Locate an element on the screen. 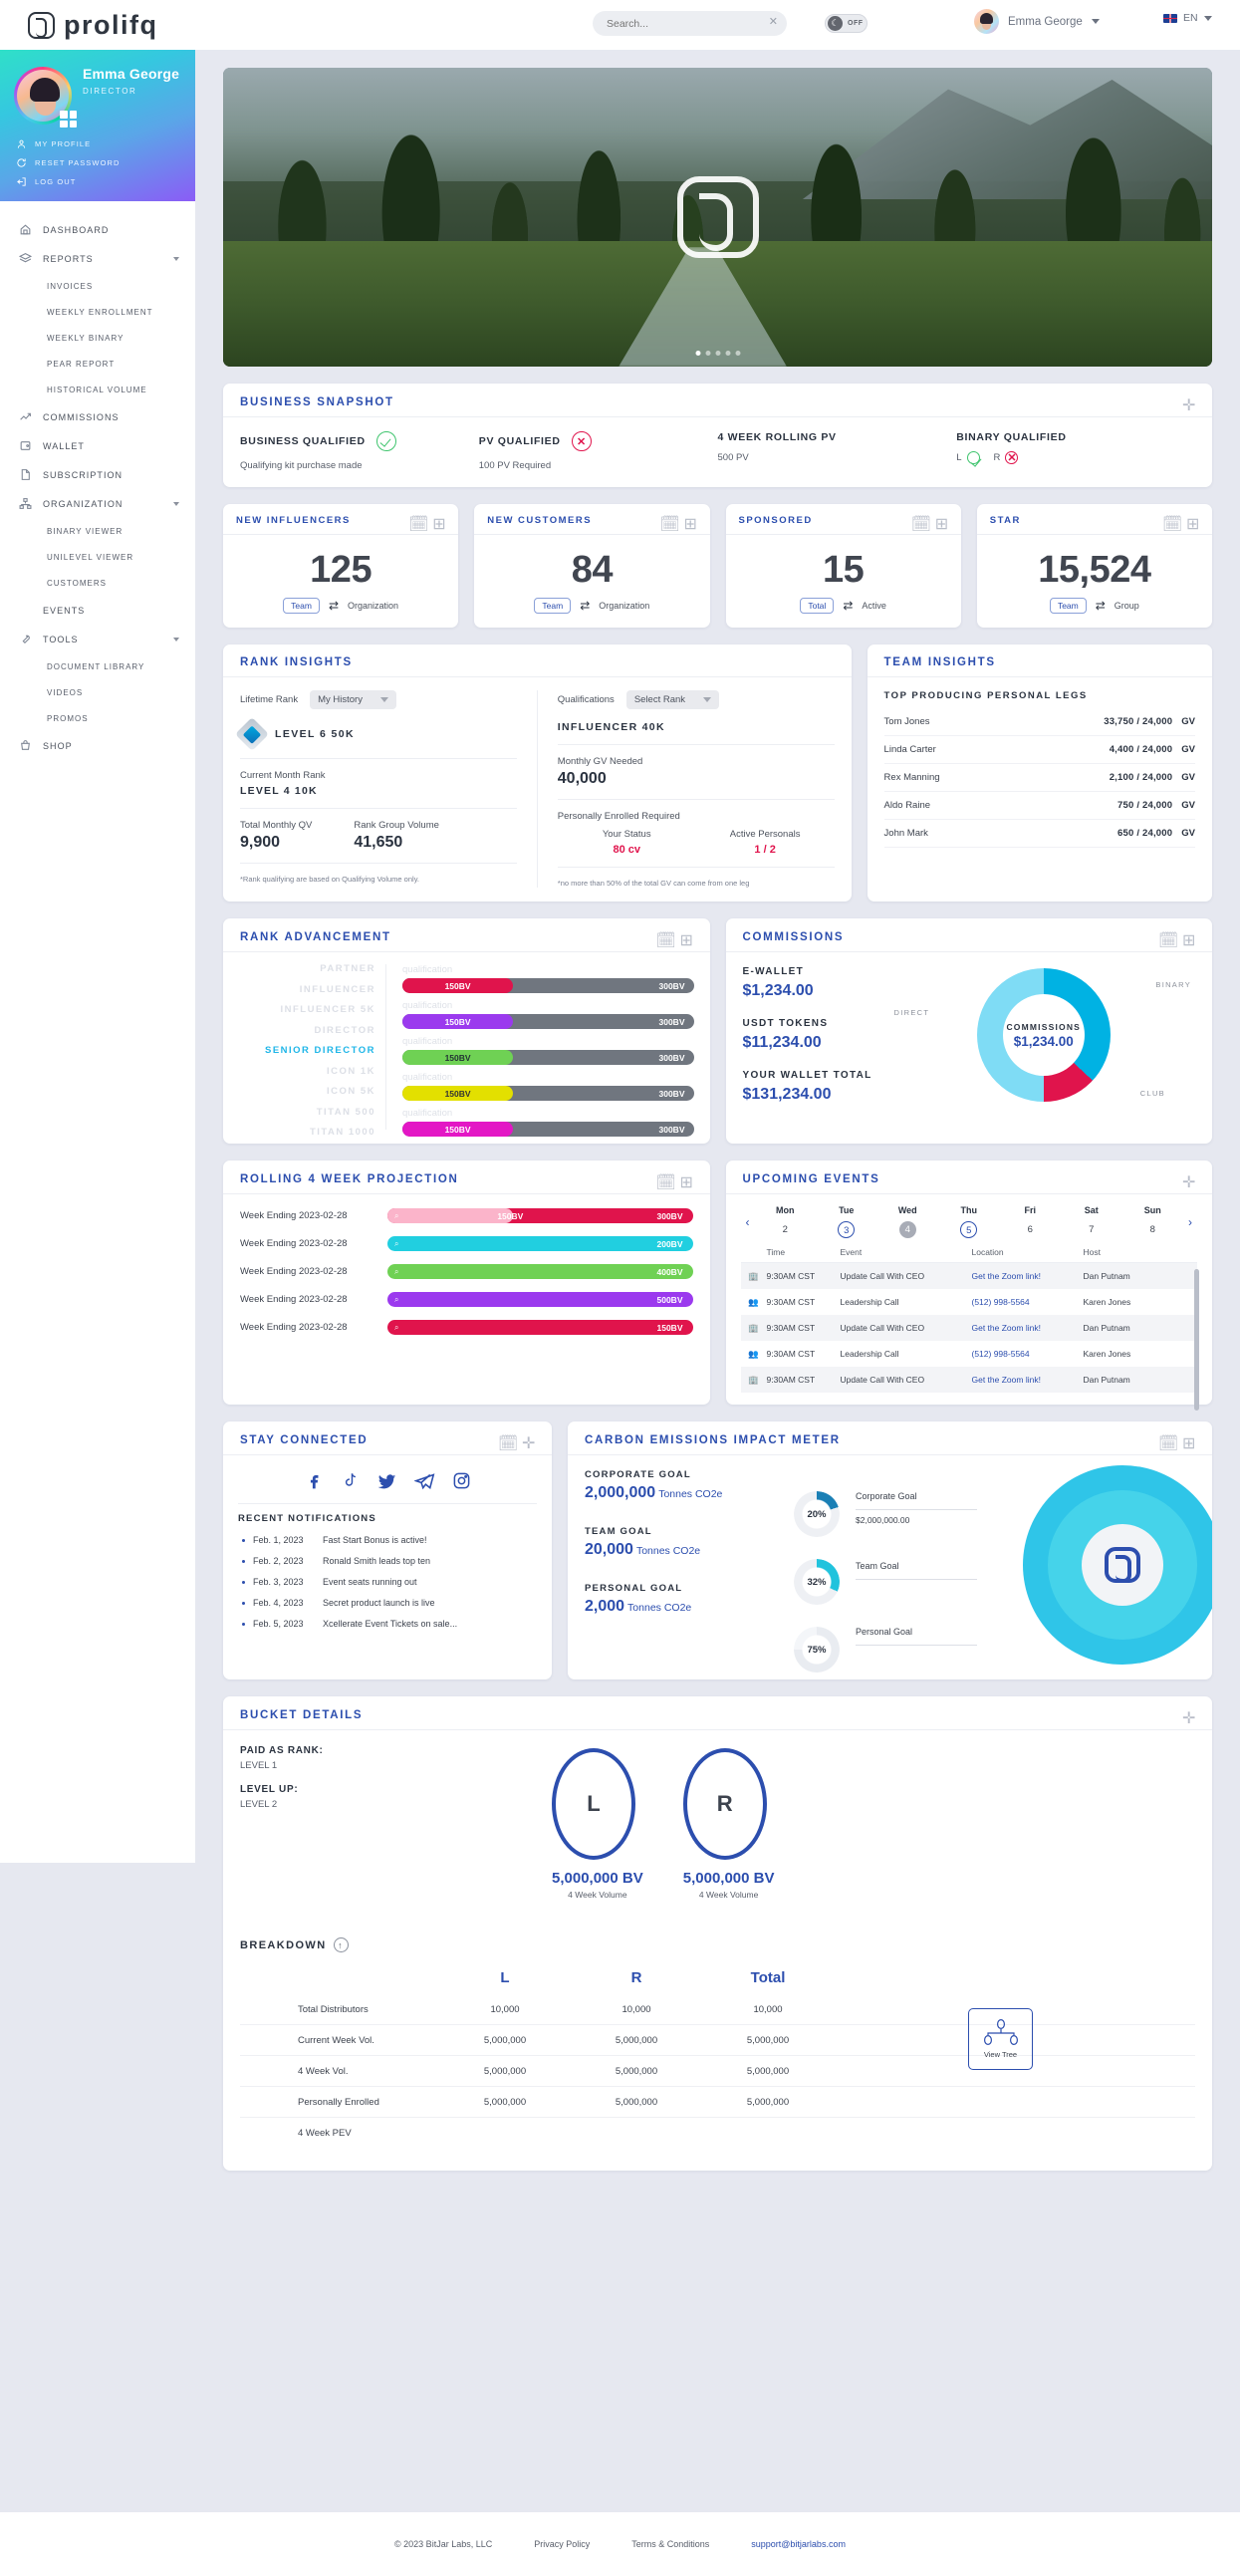  dark-mode-toggle: ☾ OFF is located at coordinates (847, 23).